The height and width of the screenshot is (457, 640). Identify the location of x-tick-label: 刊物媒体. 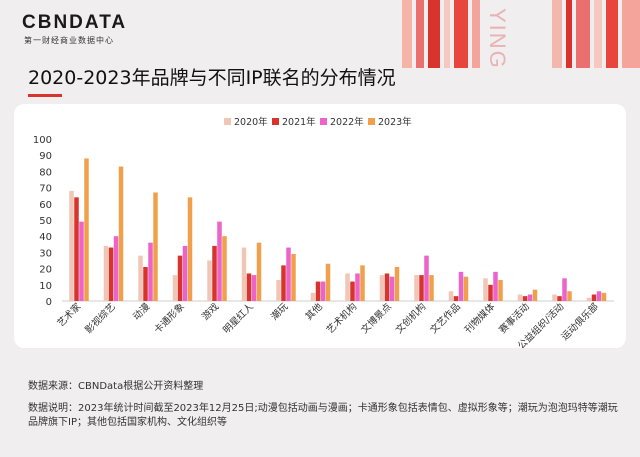
(480, 318).